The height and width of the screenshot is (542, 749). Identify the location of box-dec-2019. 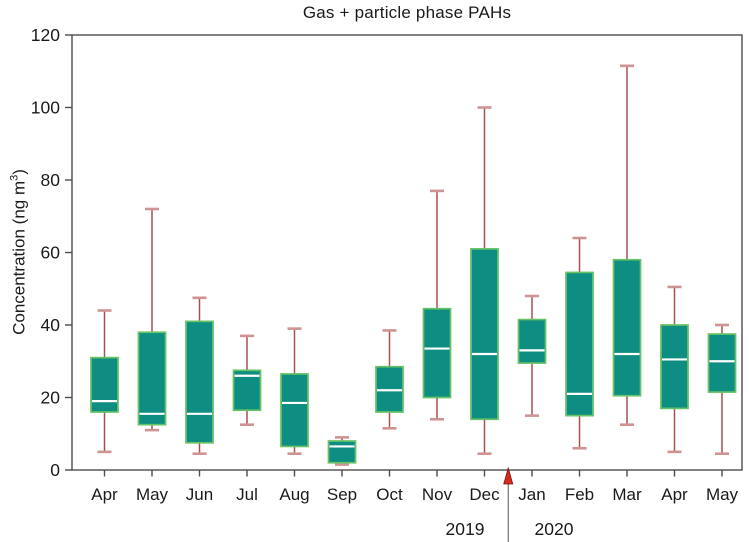
(484, 334).